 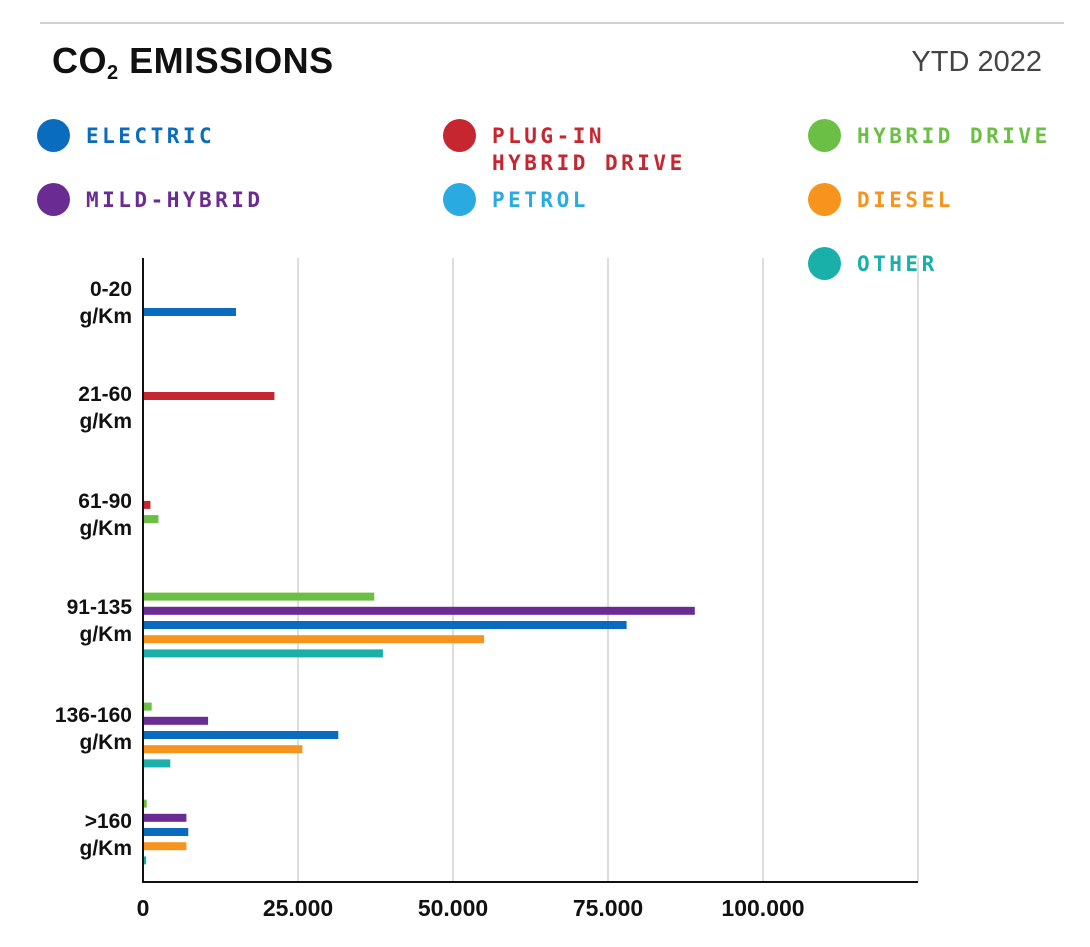 What do you see at coordinates (105, 515) in the screenshot?
I see `category-label: 61-90 g/Km` at bounding box center [105, 515].